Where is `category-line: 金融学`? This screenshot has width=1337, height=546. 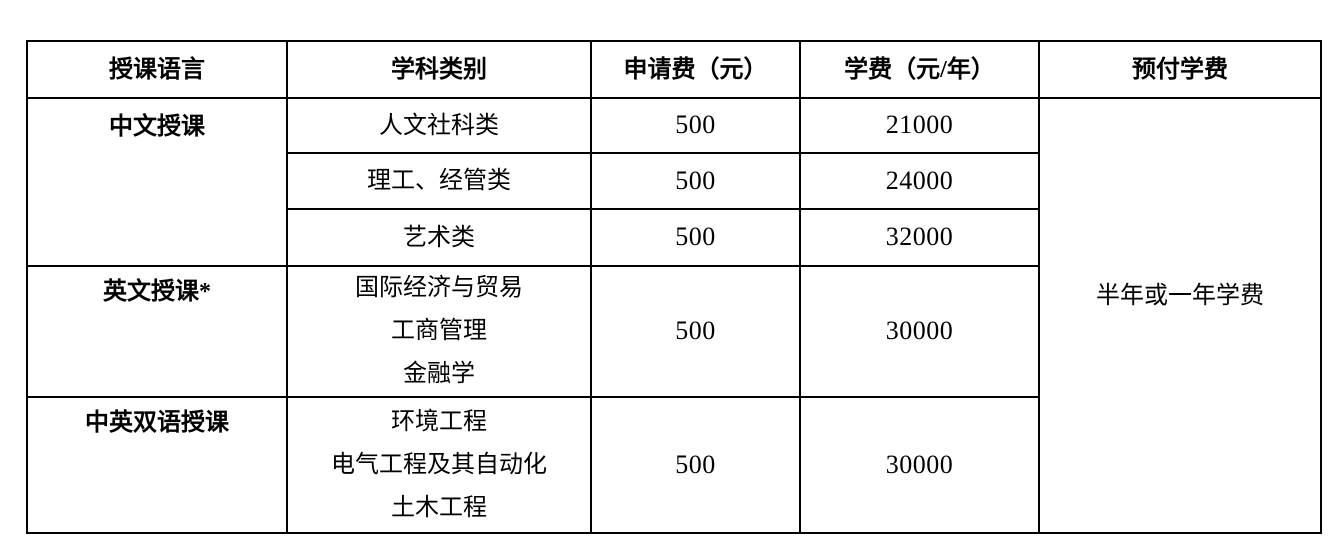 category-line: 金融学 is located at coordinates (439, 374).